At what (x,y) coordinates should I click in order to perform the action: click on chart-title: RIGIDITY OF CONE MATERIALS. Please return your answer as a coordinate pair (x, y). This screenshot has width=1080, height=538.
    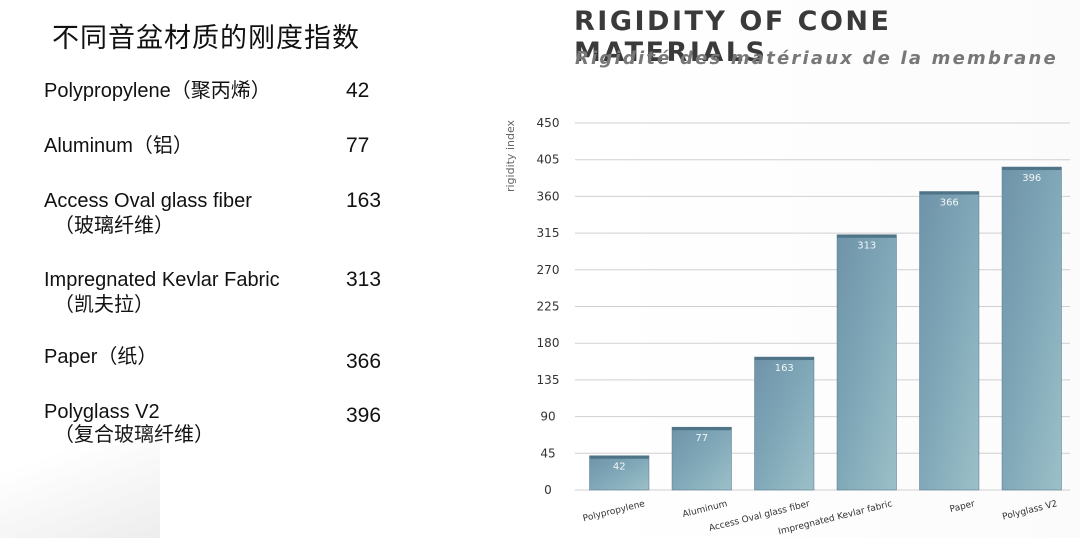
    Looking at the image, I should click on (733, 37).